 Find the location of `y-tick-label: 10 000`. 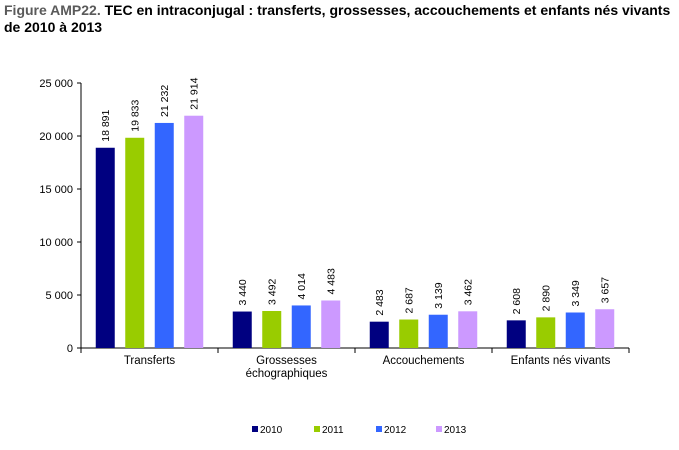

y-tick-label: 10 000 is located at coordinates (56, 243).